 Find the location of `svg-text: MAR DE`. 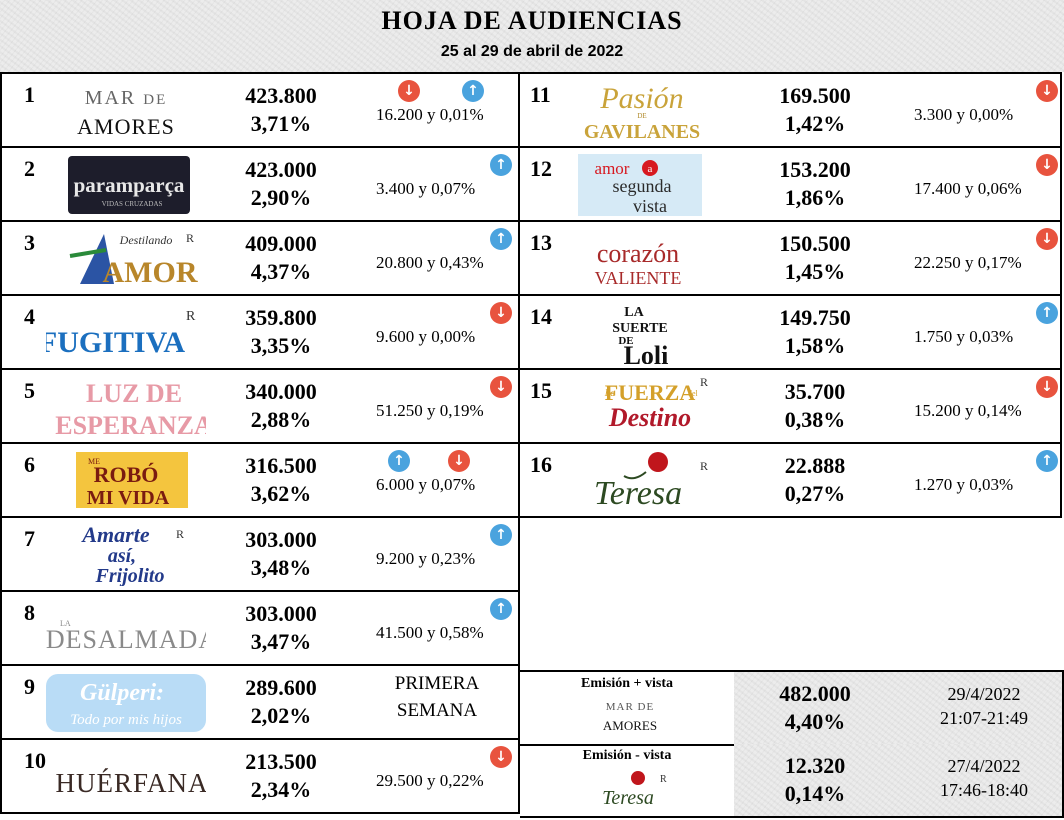

svg-text: MAR DE is located at coordinates (126, 98).